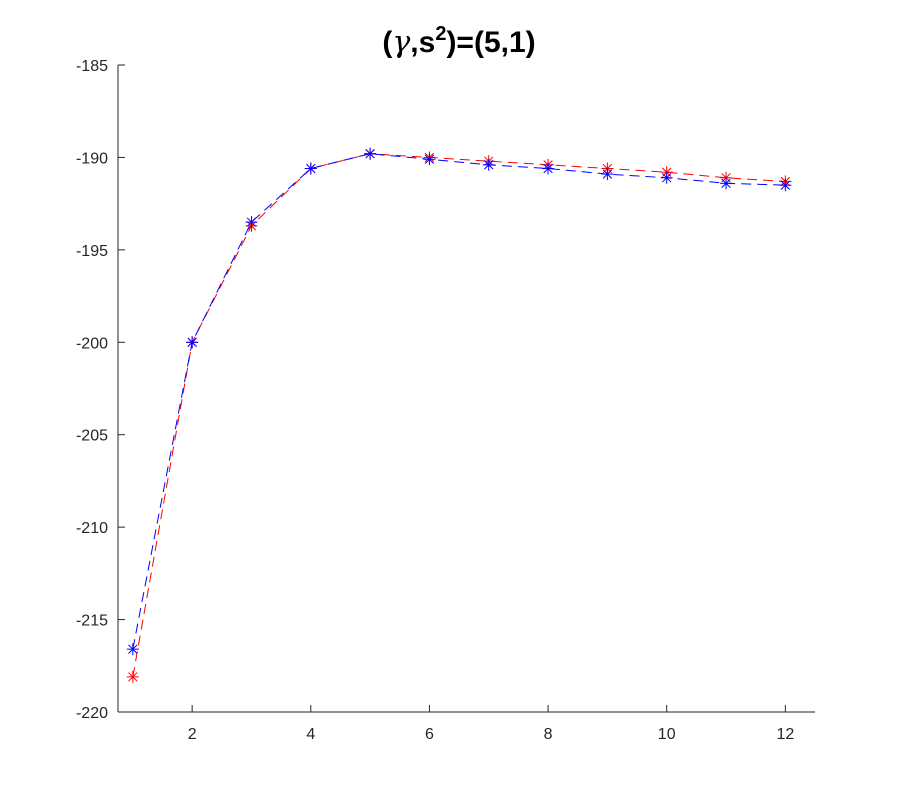  Describe the element at coordinates (92, 436) in the screenshot. I see `y-tick-label: -205` at that location.